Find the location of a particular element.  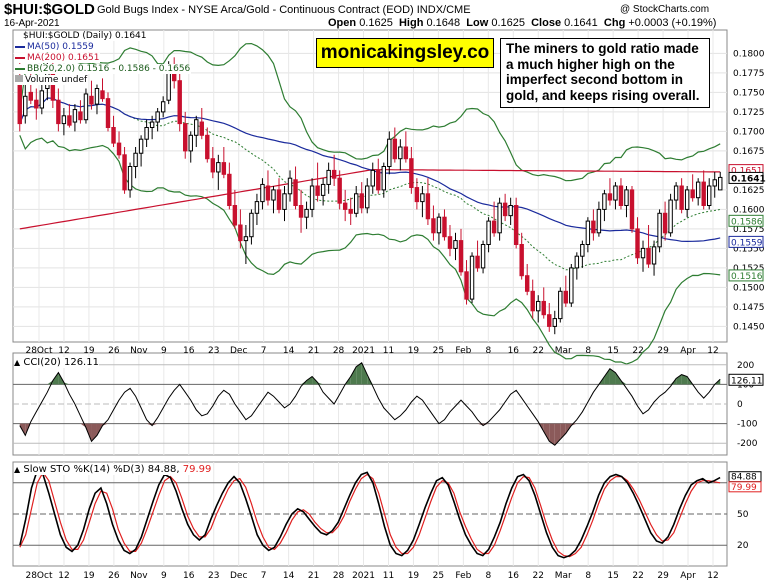

price-tick-label: 0.1575 is located at coordinates (749, 230).